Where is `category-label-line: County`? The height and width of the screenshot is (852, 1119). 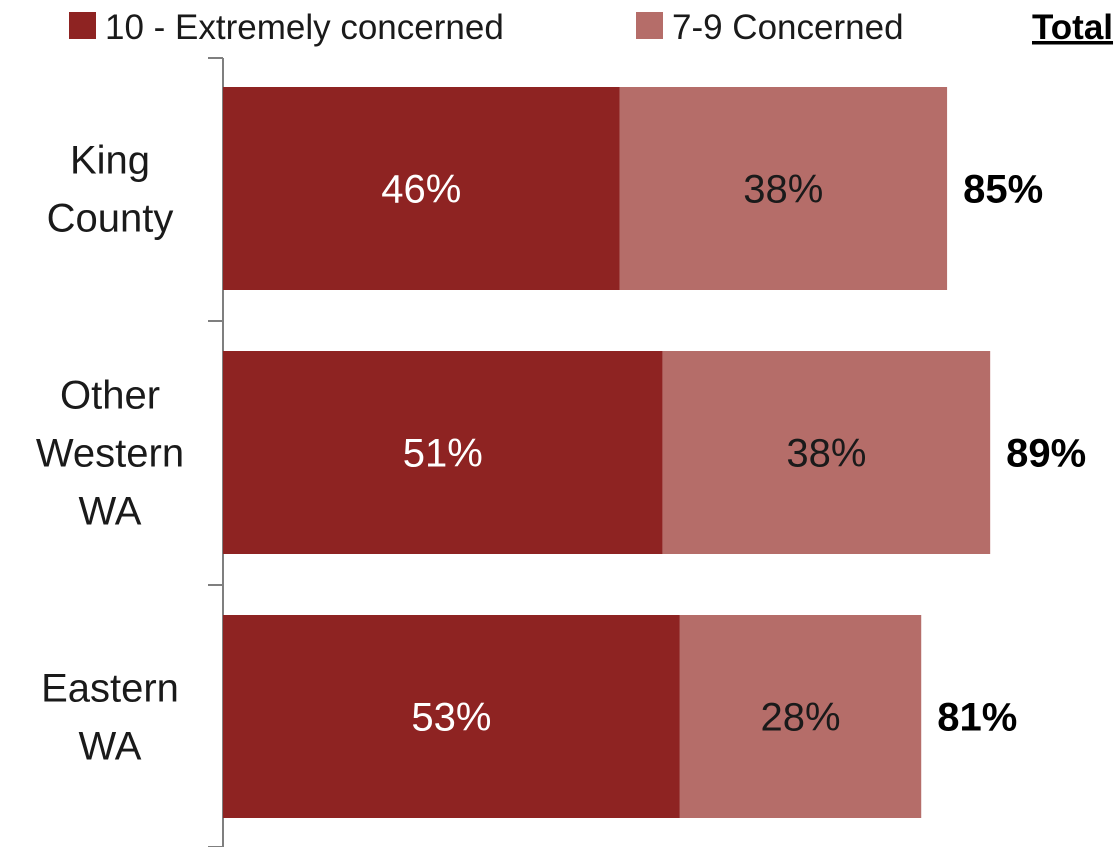
category-label-line: County is located at coordinates (110, 219).